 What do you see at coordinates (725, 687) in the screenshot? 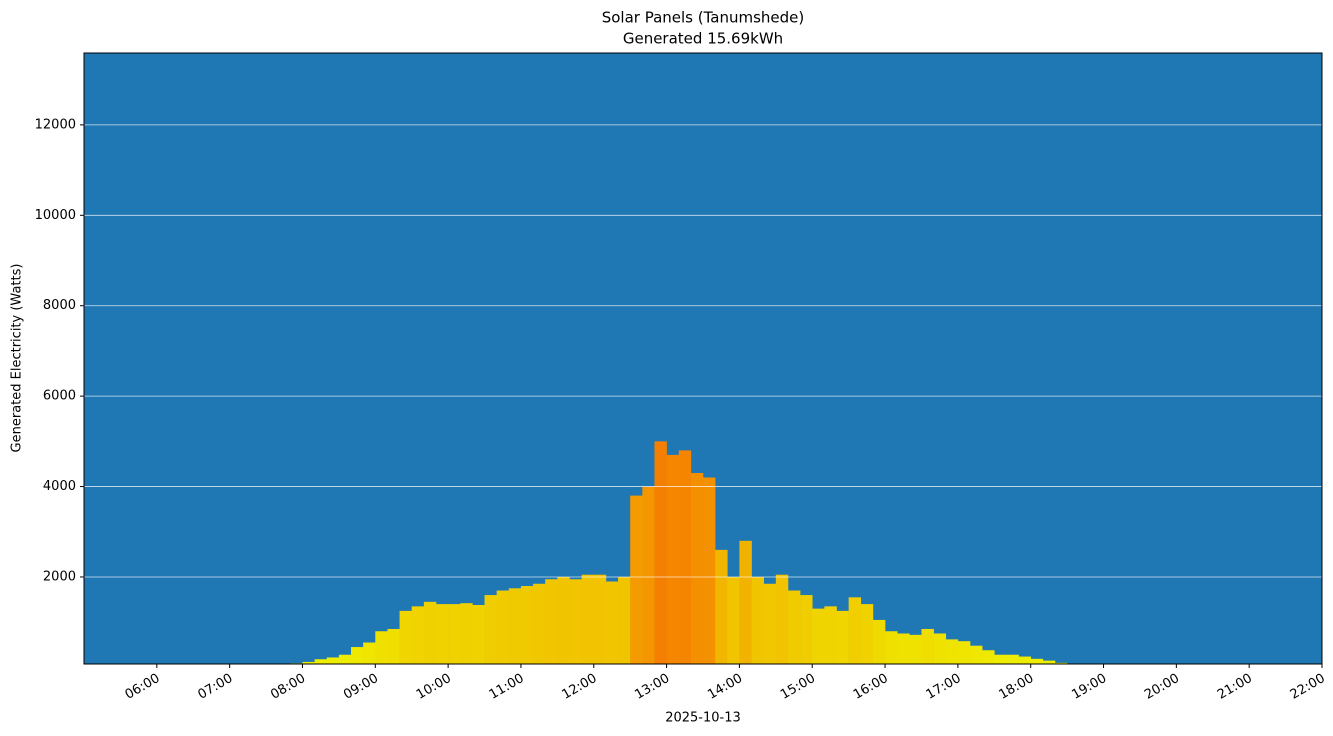
I see `x-tick-label: 14:00` at bounding box center [725, 687].